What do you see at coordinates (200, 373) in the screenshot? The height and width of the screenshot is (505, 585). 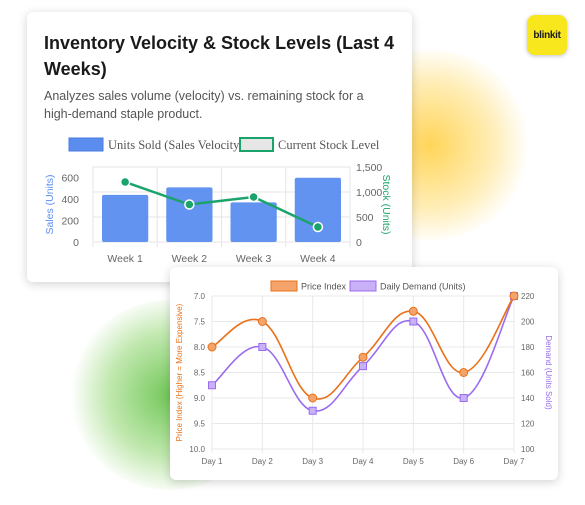 I see `y-tick-label: 8.5` at bounding box center [200, 373].